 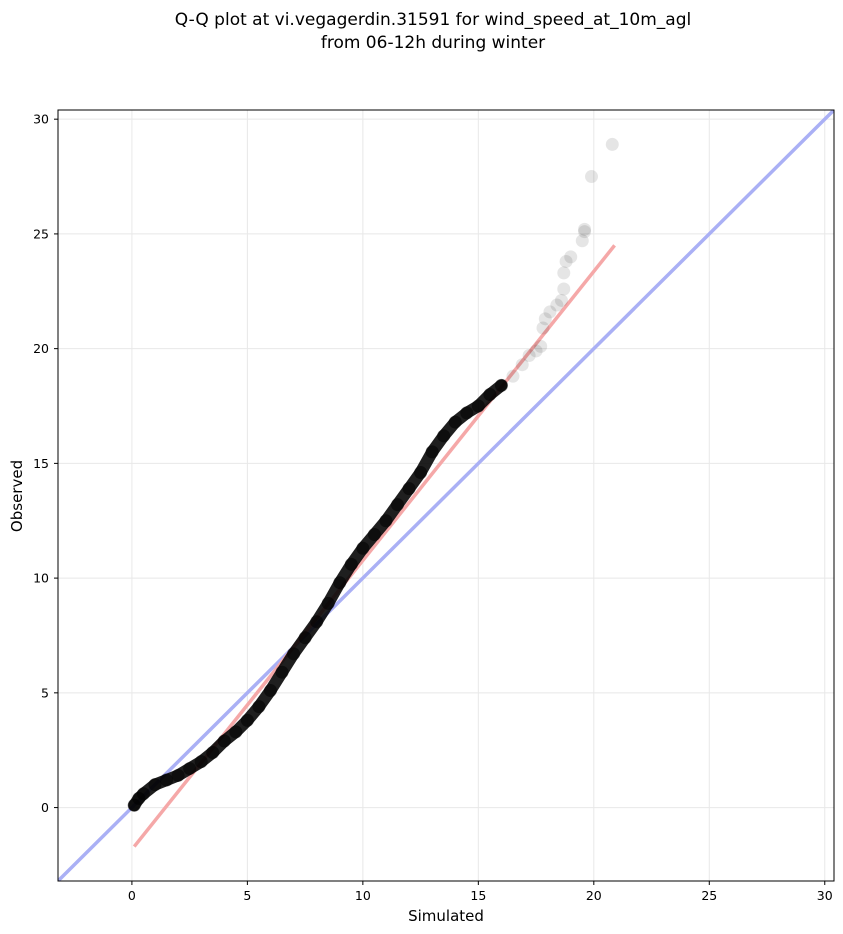 What do you see at coordinates (825, 895) in the screenshot?
I see `x-tick-label-6: 30` at bounding box center [825, 895].